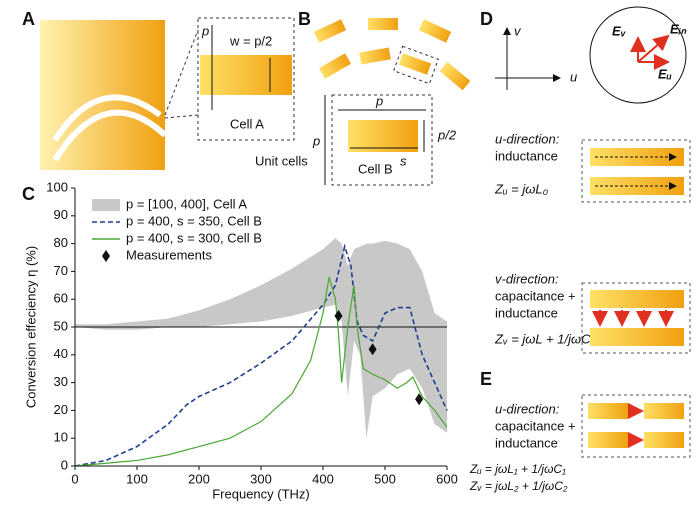  Describe the element at coordinates (261, 493) in the screenshot. I see `x-axis-label: Frequency (THz)` at that location.